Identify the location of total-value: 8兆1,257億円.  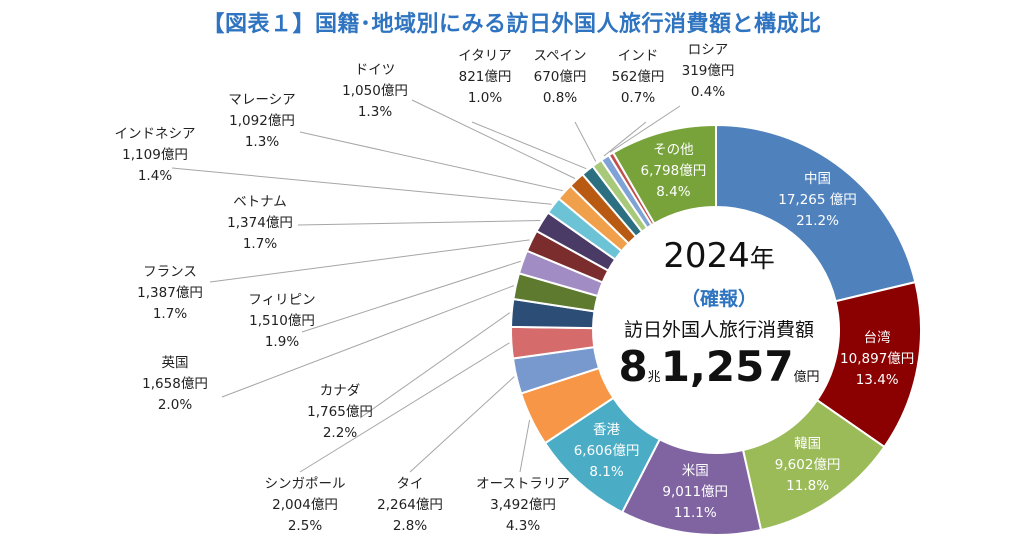
(719, 372).